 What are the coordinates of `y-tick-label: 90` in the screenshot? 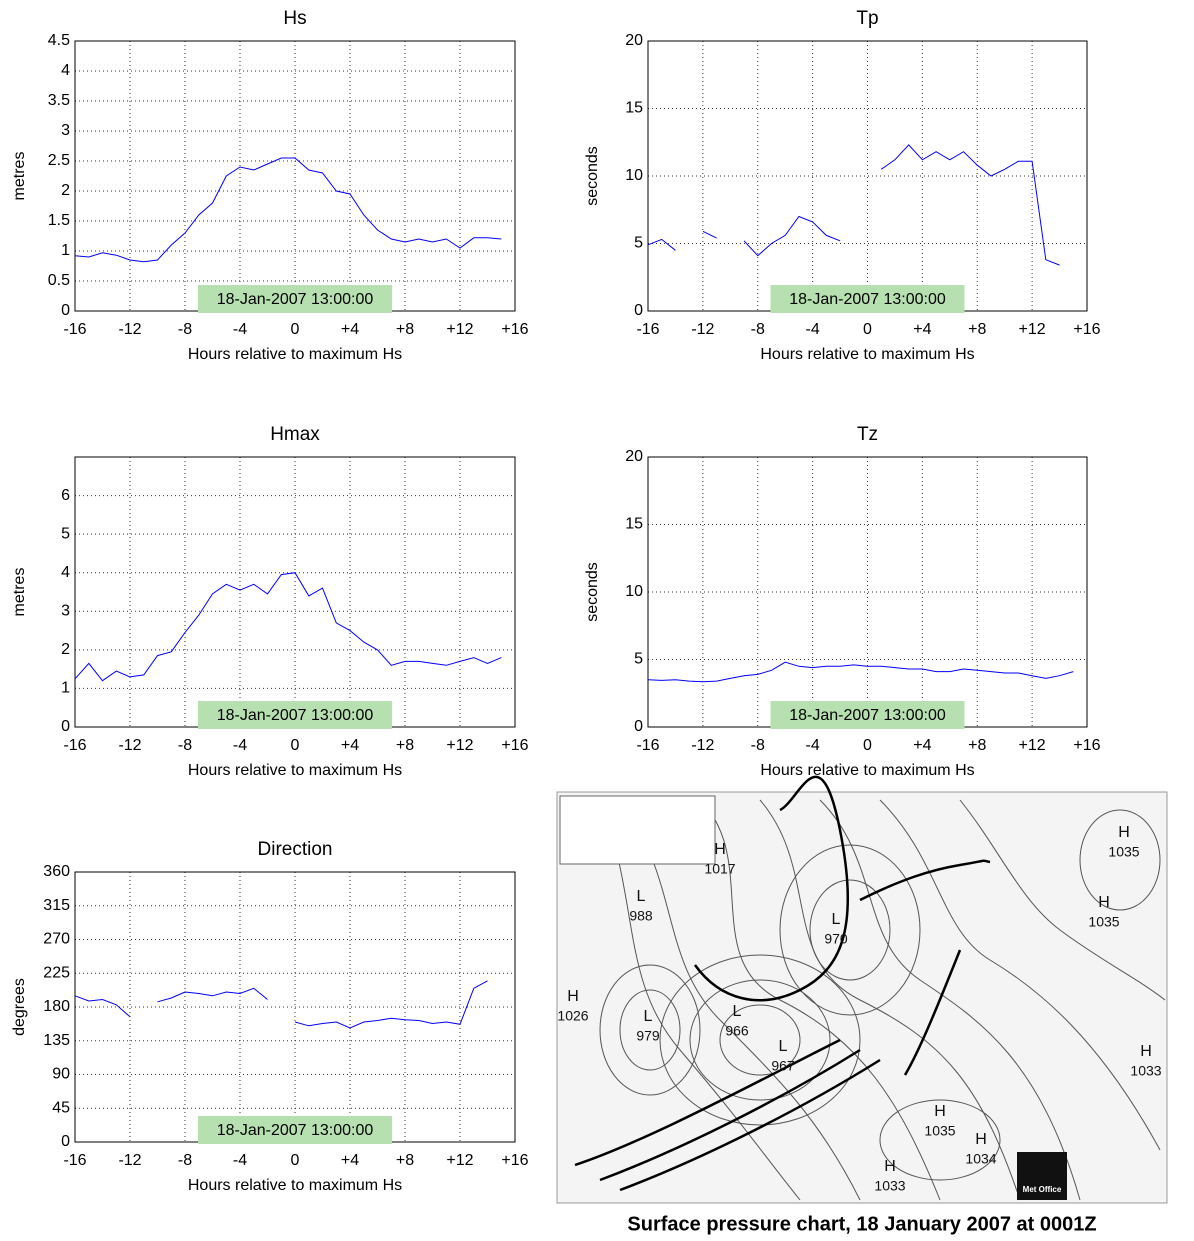 It's located at (61, 1074).